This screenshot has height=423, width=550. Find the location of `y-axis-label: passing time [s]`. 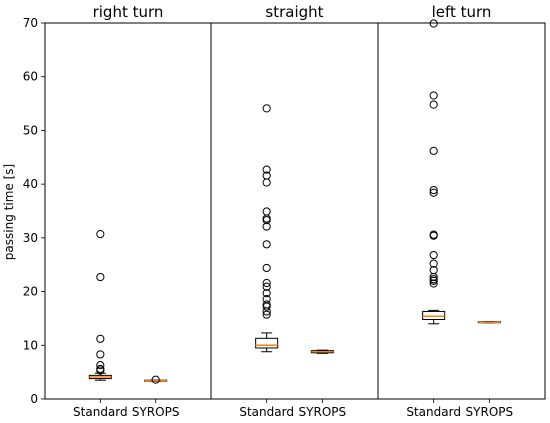

y-axis-label: passing time [s] is located at coordinates (9, 212).